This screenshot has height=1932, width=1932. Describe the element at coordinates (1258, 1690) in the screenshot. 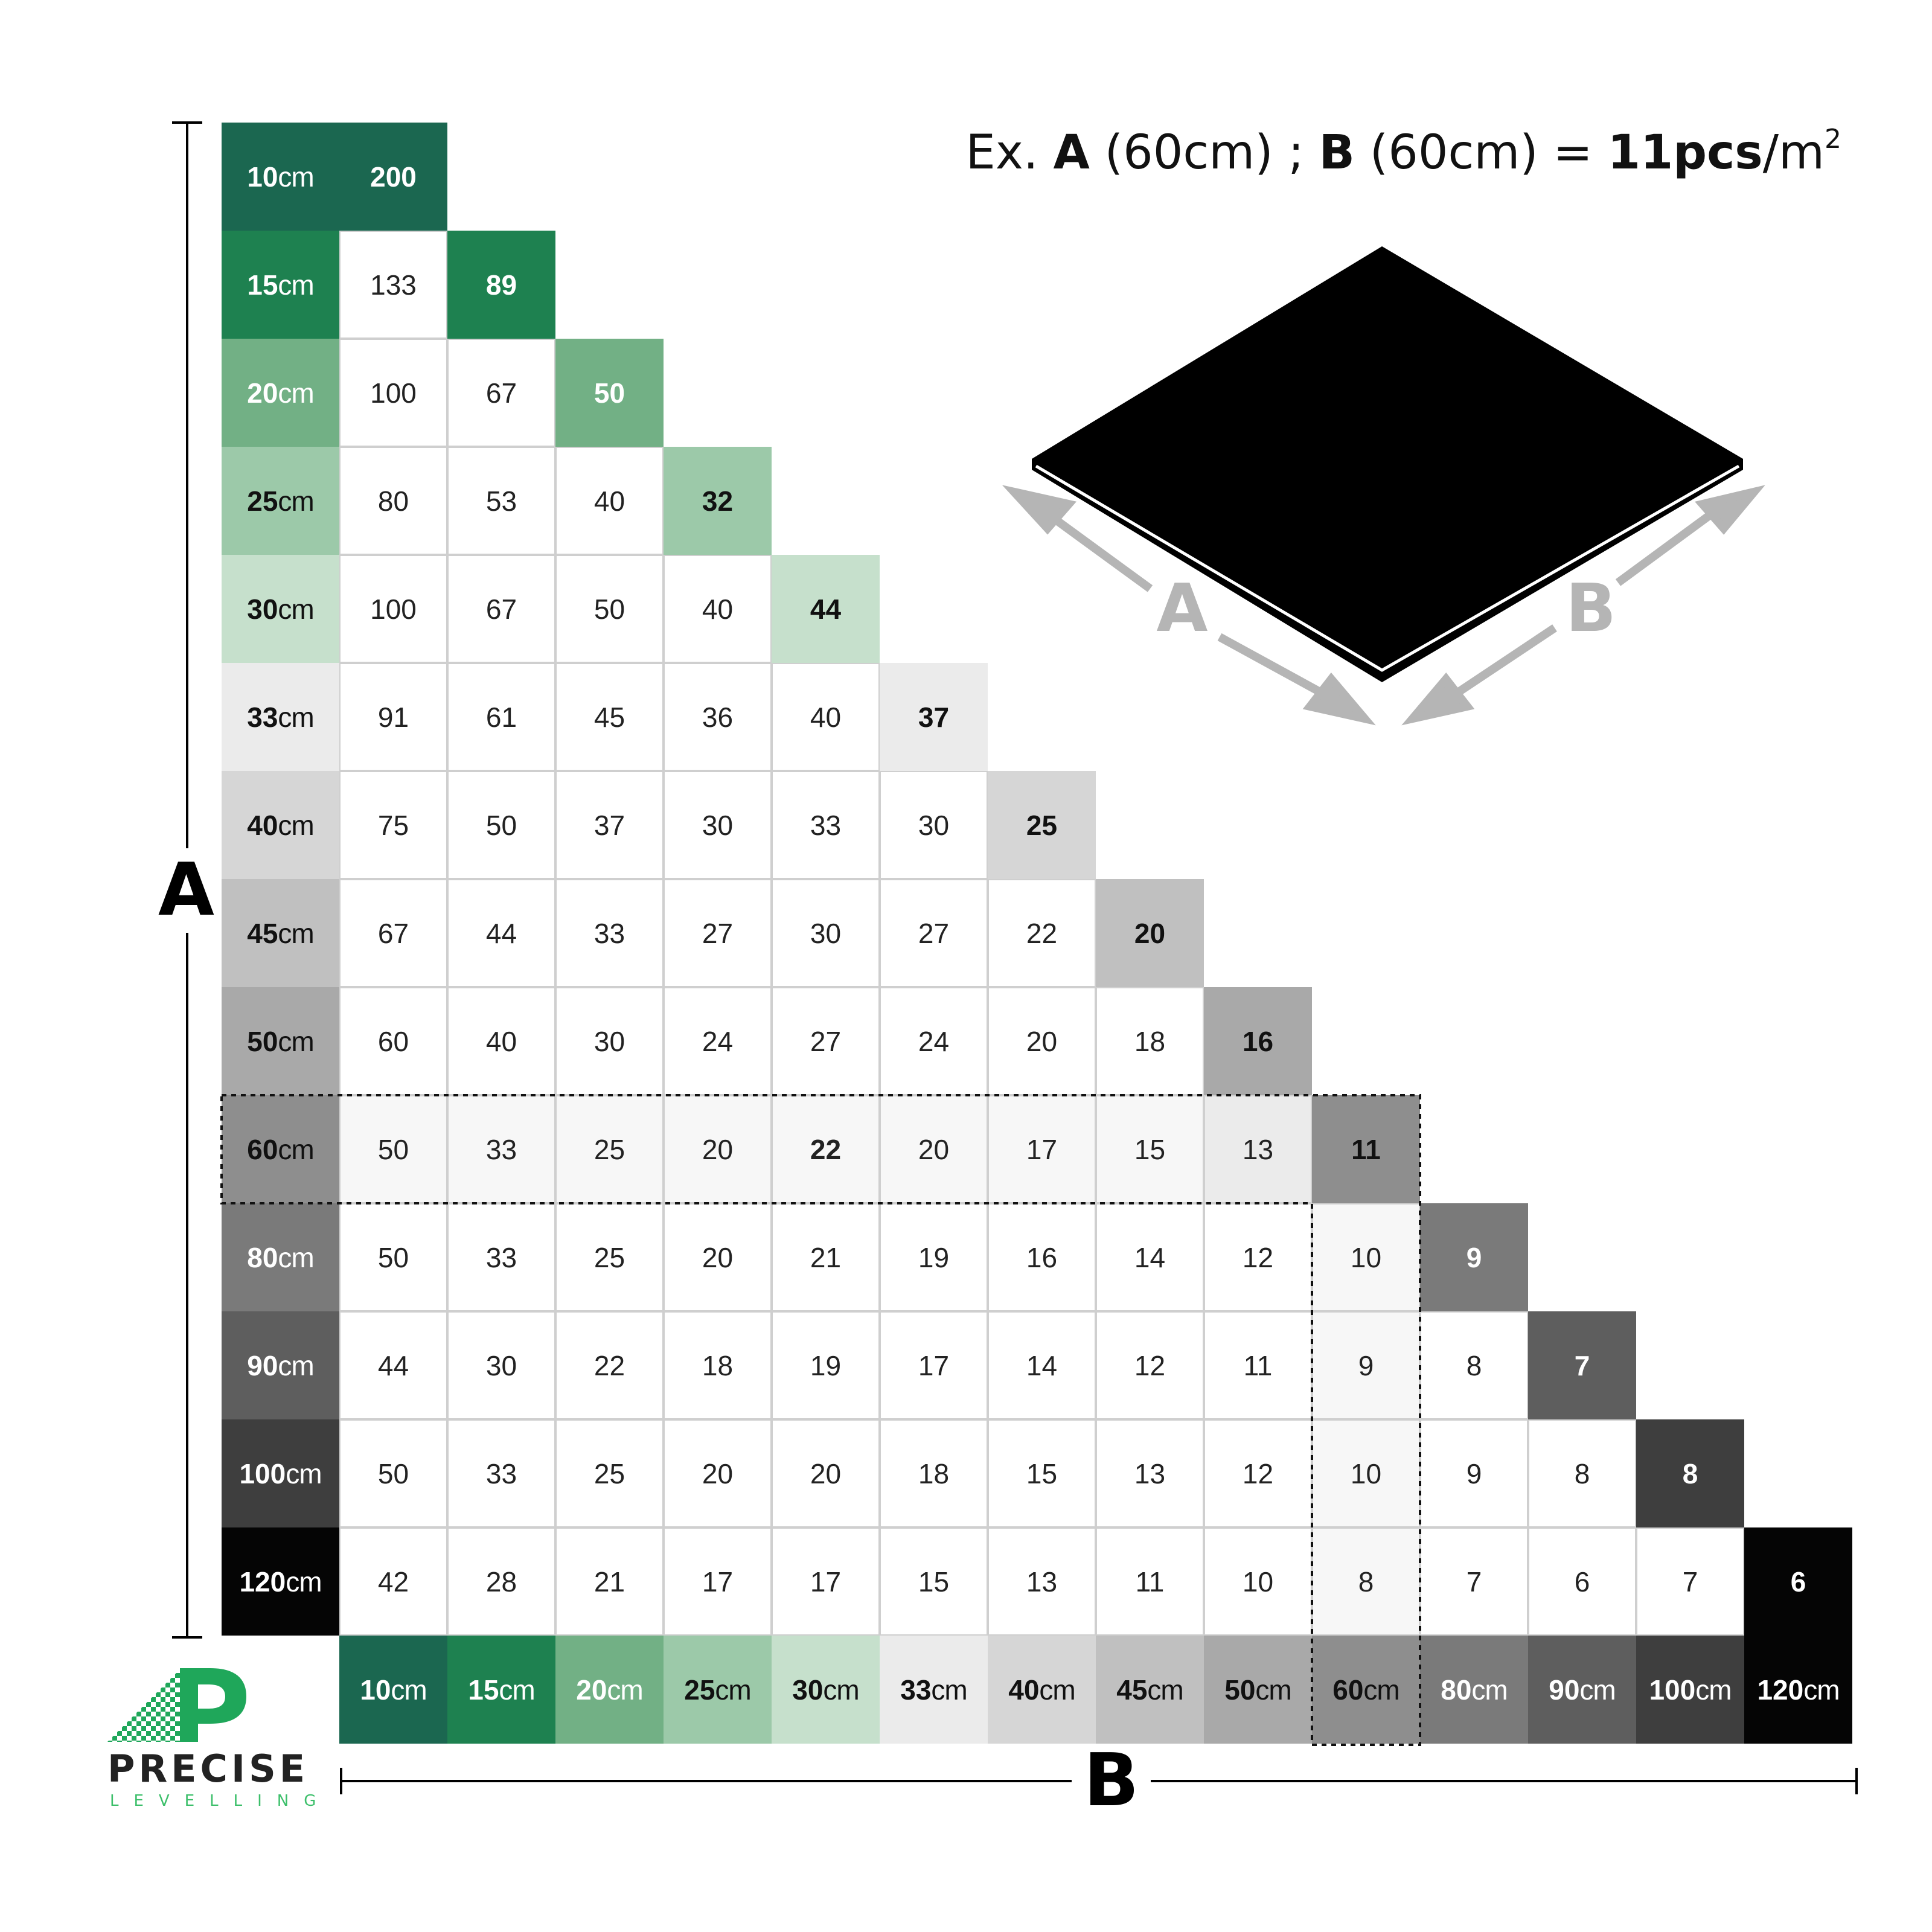

I see `column-header-b-50: 50 cm` at that location.